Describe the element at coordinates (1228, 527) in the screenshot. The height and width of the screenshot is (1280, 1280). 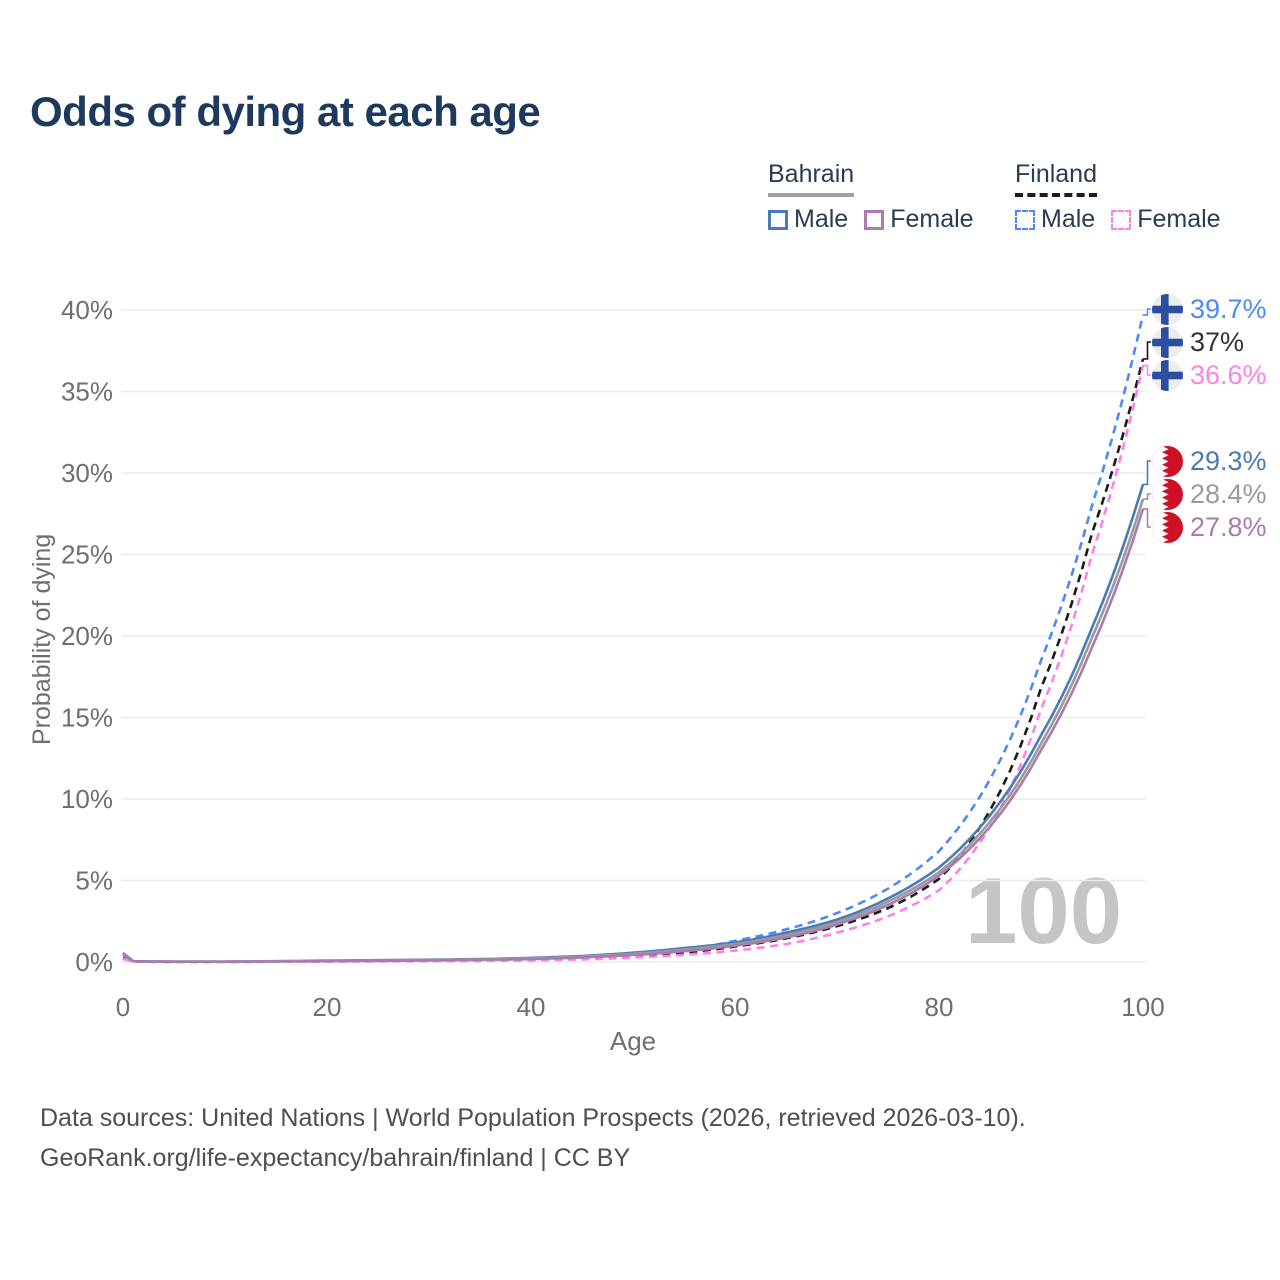
I see `end-label-value: 27.8%` at that location.